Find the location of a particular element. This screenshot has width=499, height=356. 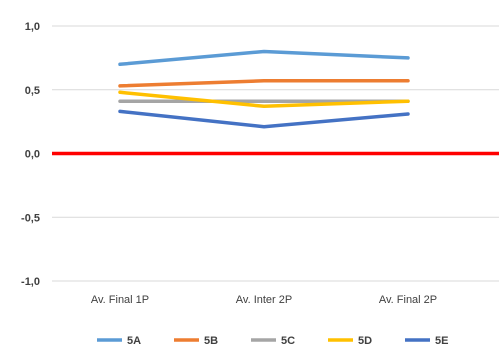

series-line-5d is located at coordinates (264, 99).